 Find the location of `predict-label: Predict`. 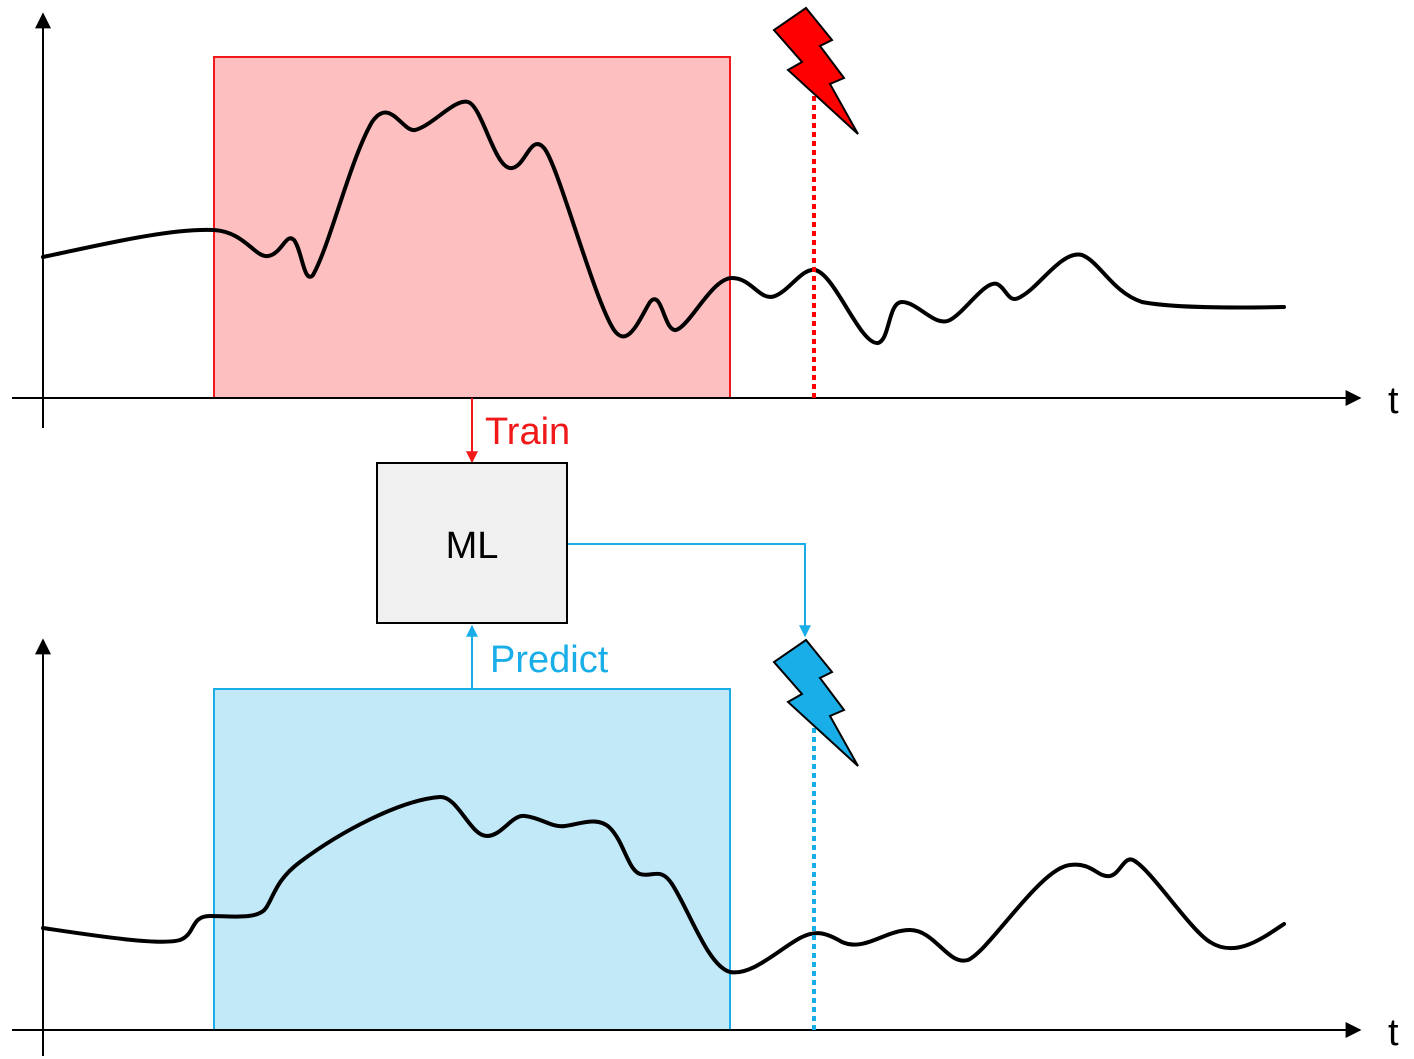

predict-label: Predict is located at coordinates (549, 660).